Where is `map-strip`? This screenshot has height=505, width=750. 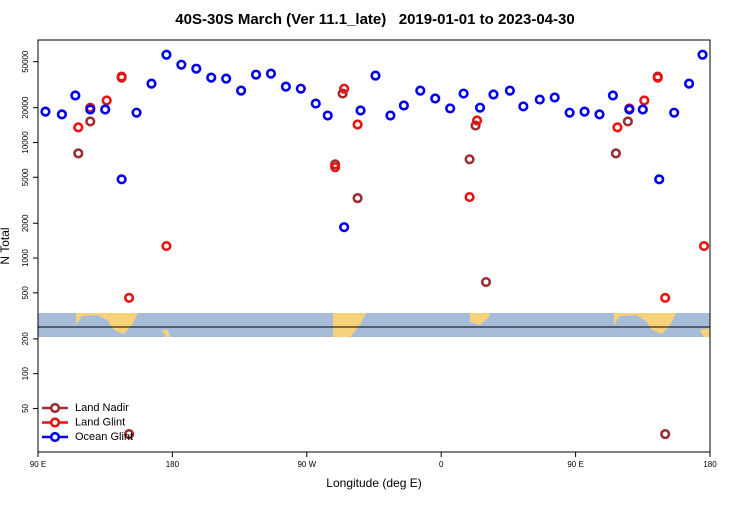
map-strip is located at coordinates (374, 325).